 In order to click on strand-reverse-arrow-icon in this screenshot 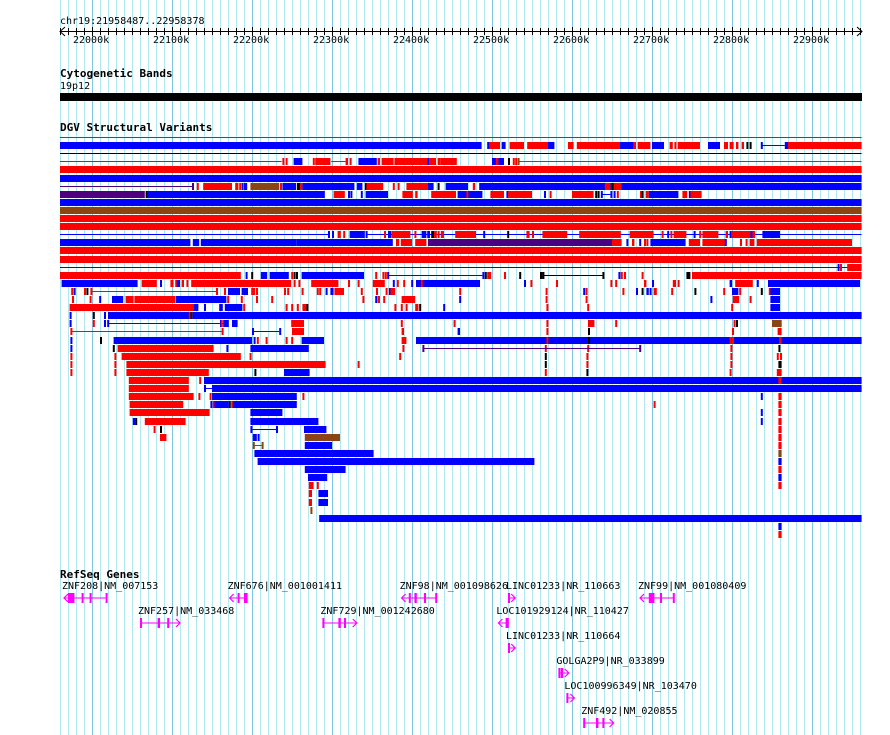, I will do `click(642, 598)`.